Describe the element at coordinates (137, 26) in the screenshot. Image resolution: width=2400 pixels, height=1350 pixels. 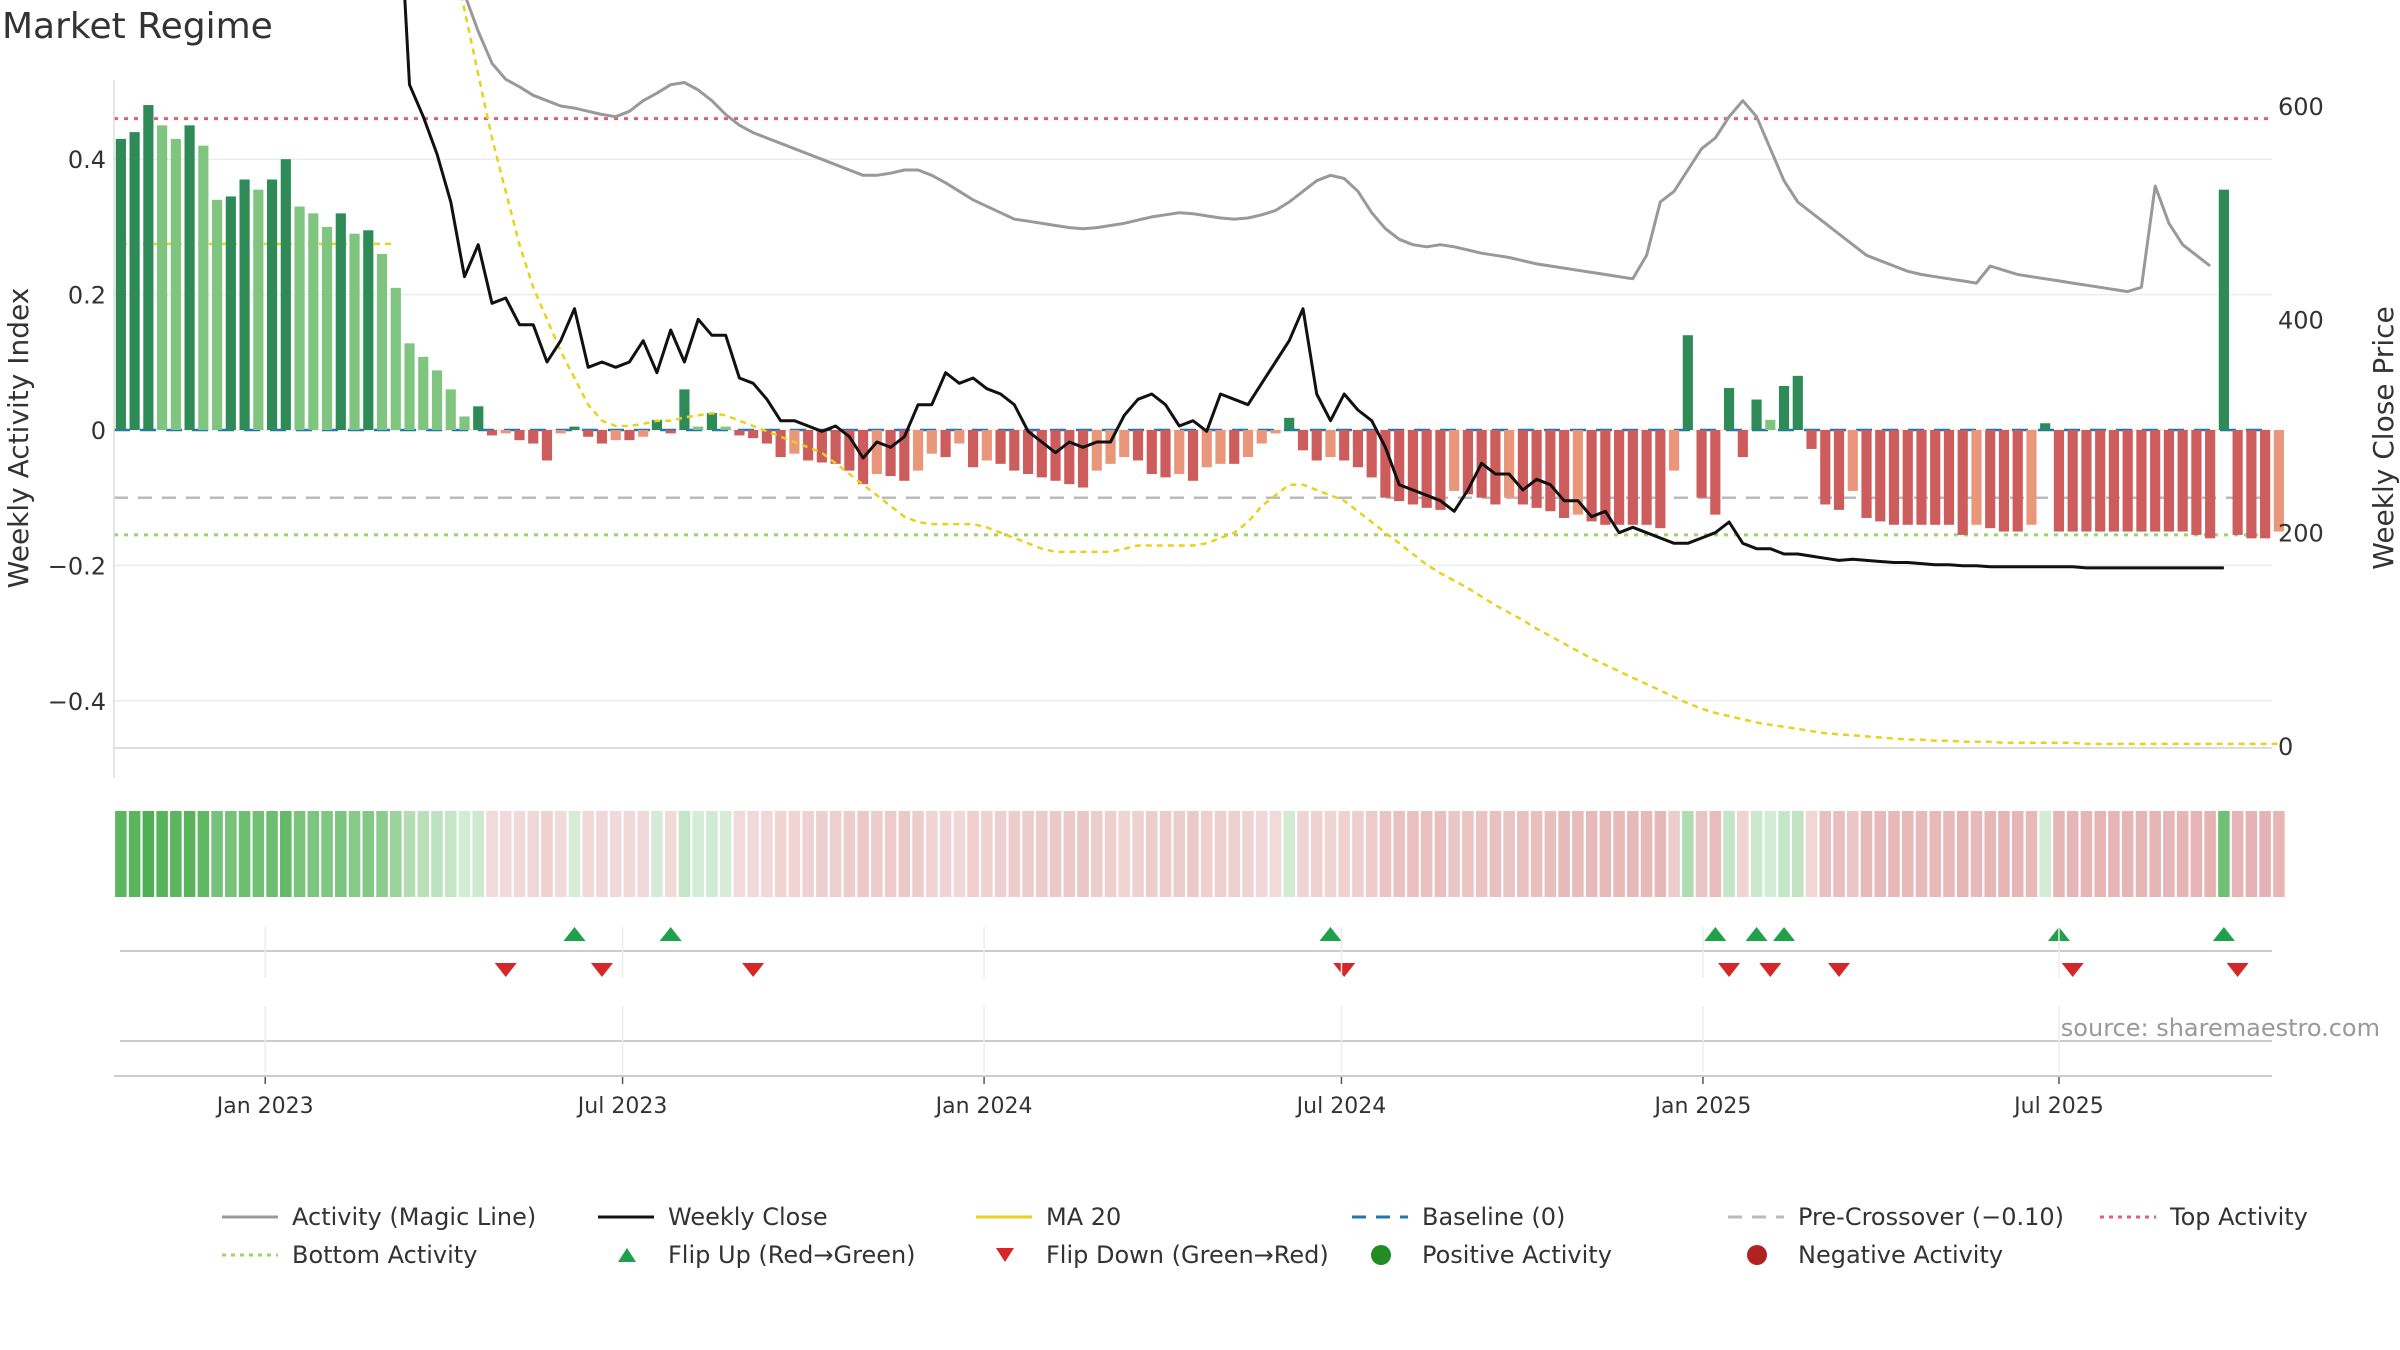
I see `chart-title: Market Regime` at that location.